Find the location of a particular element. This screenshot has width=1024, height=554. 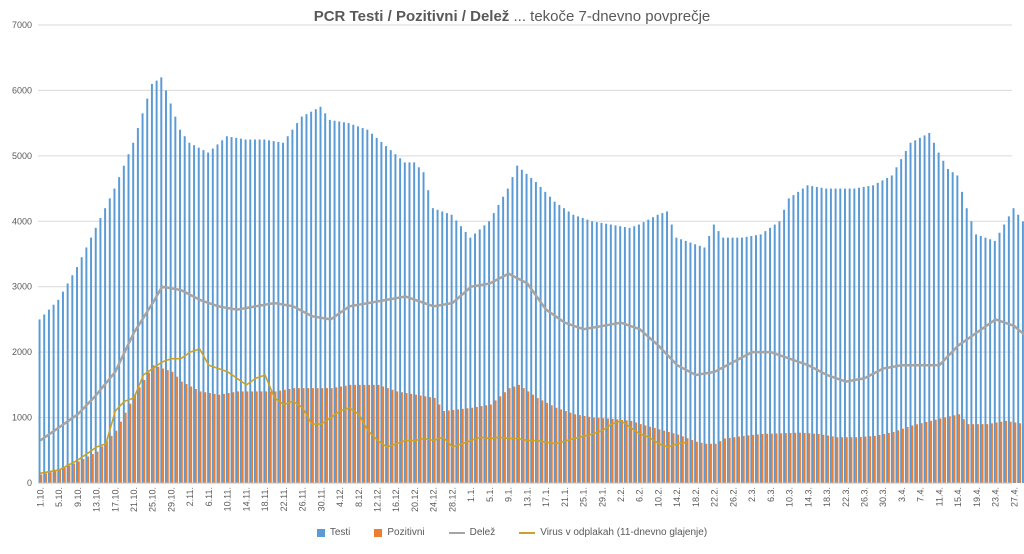

x-tick-label: 15.4. is located at coordinates (958, 497).